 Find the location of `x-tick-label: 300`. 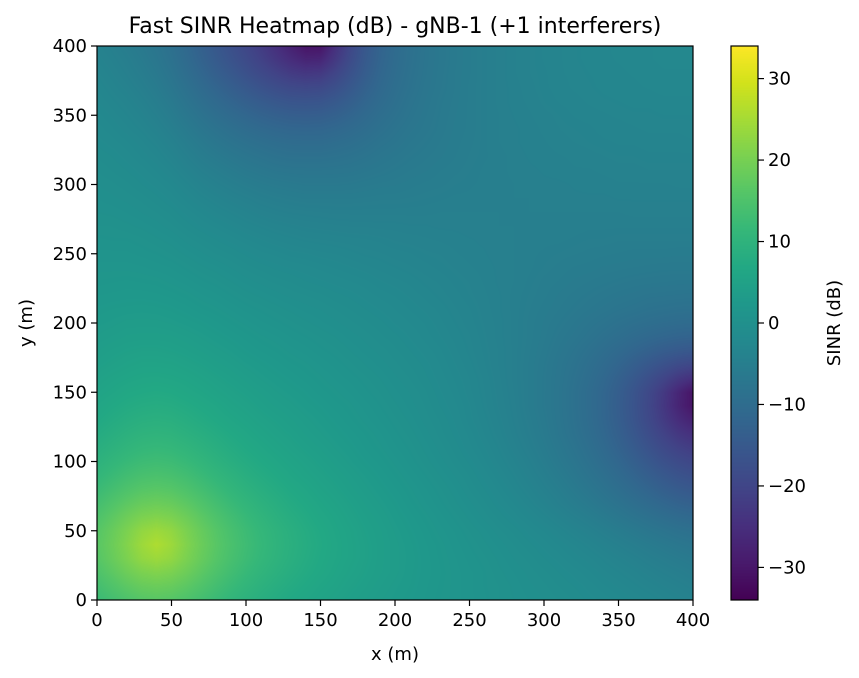

x-tick-label: 300 is located at coordinates (544, 620).